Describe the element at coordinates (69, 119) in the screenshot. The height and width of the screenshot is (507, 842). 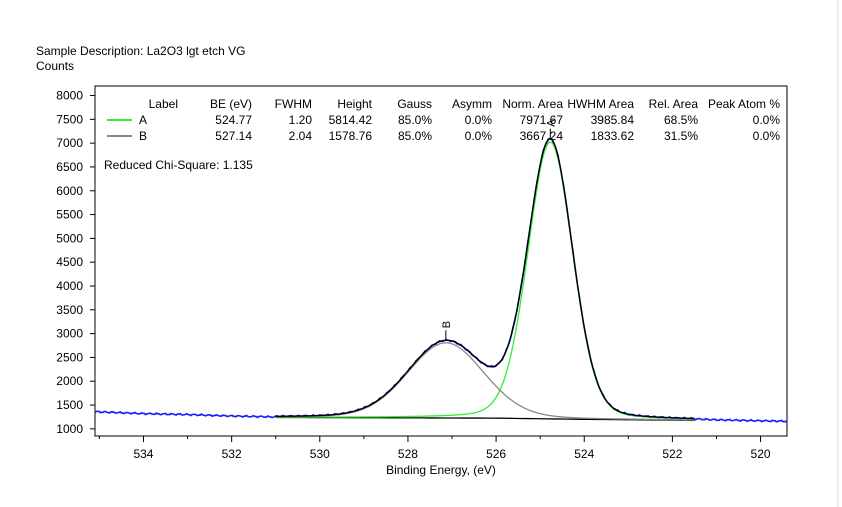
I see `y-tick-label: 7500` at that location.